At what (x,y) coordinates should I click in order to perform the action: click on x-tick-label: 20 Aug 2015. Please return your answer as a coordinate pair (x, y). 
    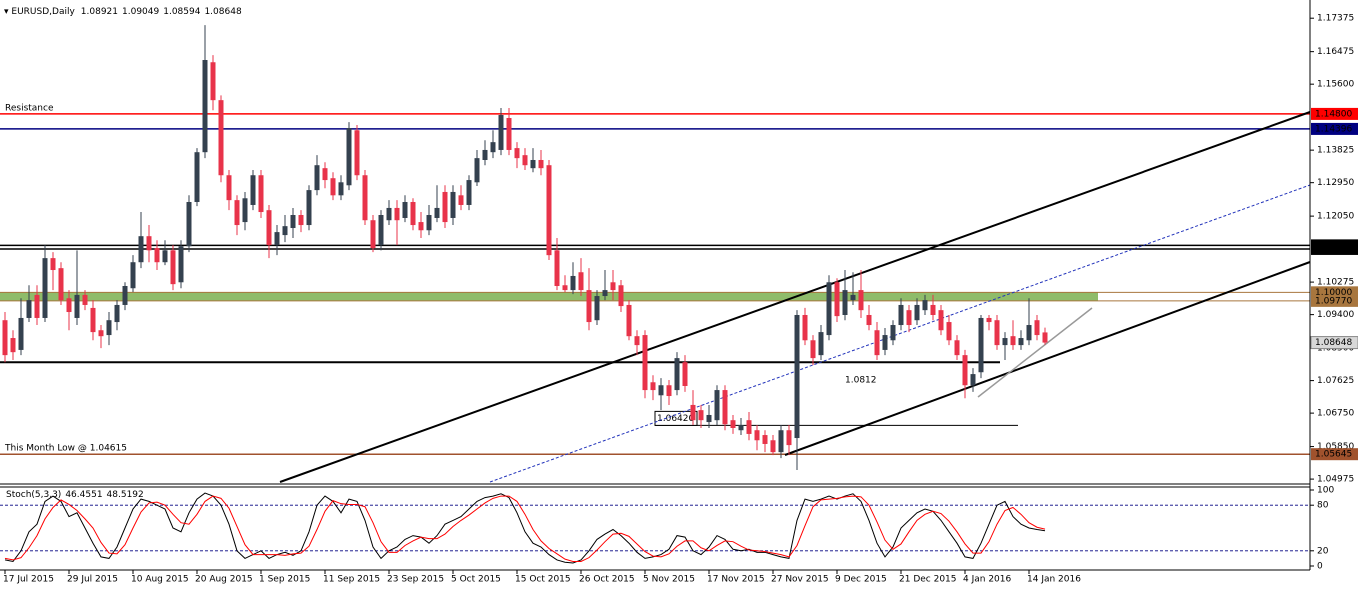
    Looking at the image, I should click on (224, 580).